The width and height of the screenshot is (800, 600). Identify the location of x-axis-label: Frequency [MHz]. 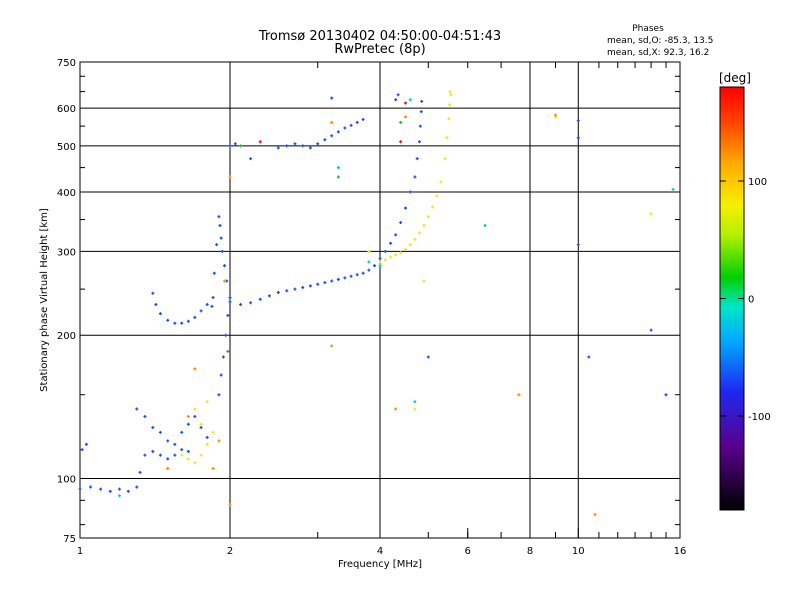
(380, 564).